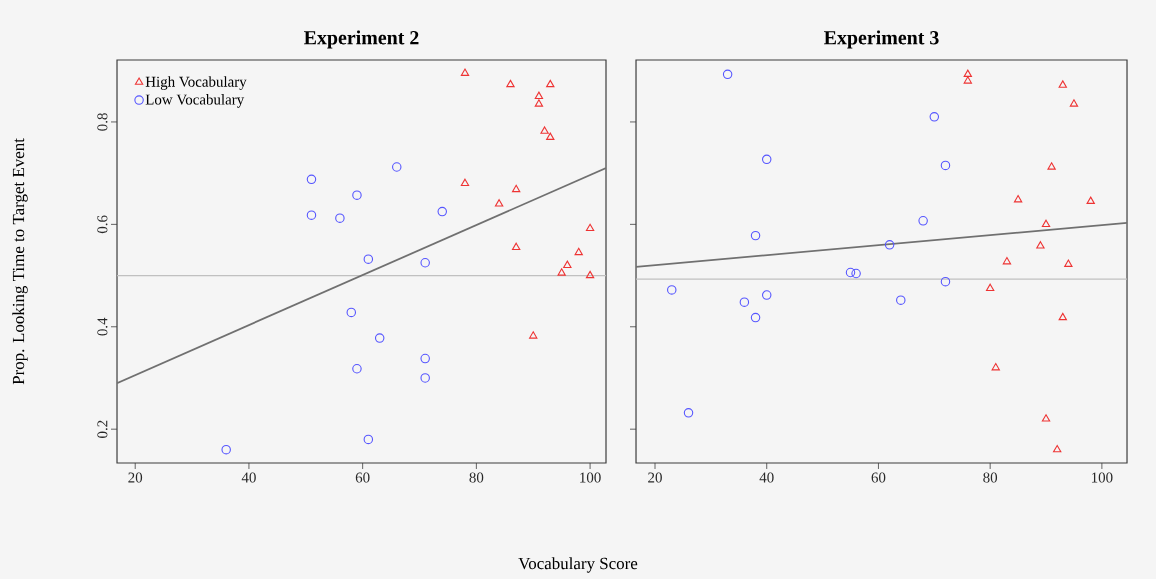  What do you see at coordinates (361, 39) in the screenshot?
I see `chart-title: Experiment 2` at bounding box center [361, 39].